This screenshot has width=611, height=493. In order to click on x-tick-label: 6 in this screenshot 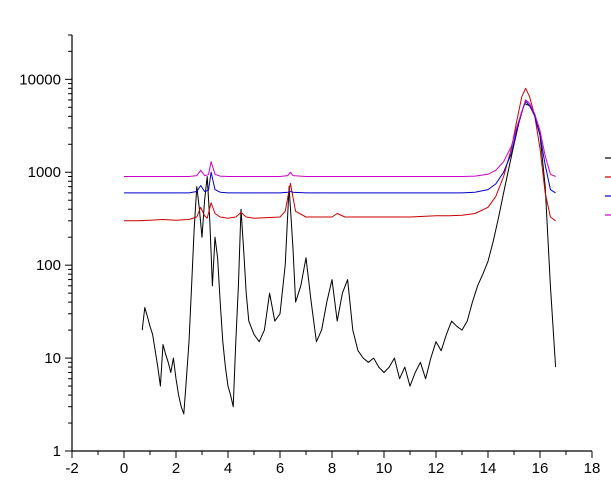, I will do `click(280, 468)`.